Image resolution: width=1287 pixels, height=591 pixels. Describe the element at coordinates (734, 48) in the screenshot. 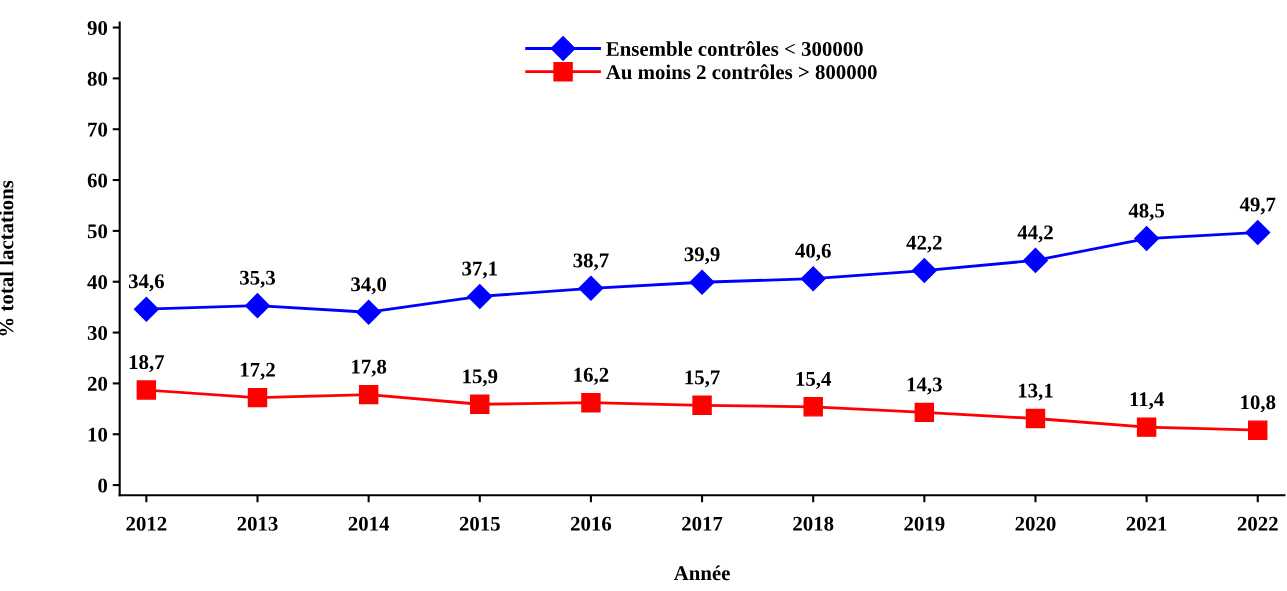

I see `legend-label: Ensemble contrôles < 300000` at that location.